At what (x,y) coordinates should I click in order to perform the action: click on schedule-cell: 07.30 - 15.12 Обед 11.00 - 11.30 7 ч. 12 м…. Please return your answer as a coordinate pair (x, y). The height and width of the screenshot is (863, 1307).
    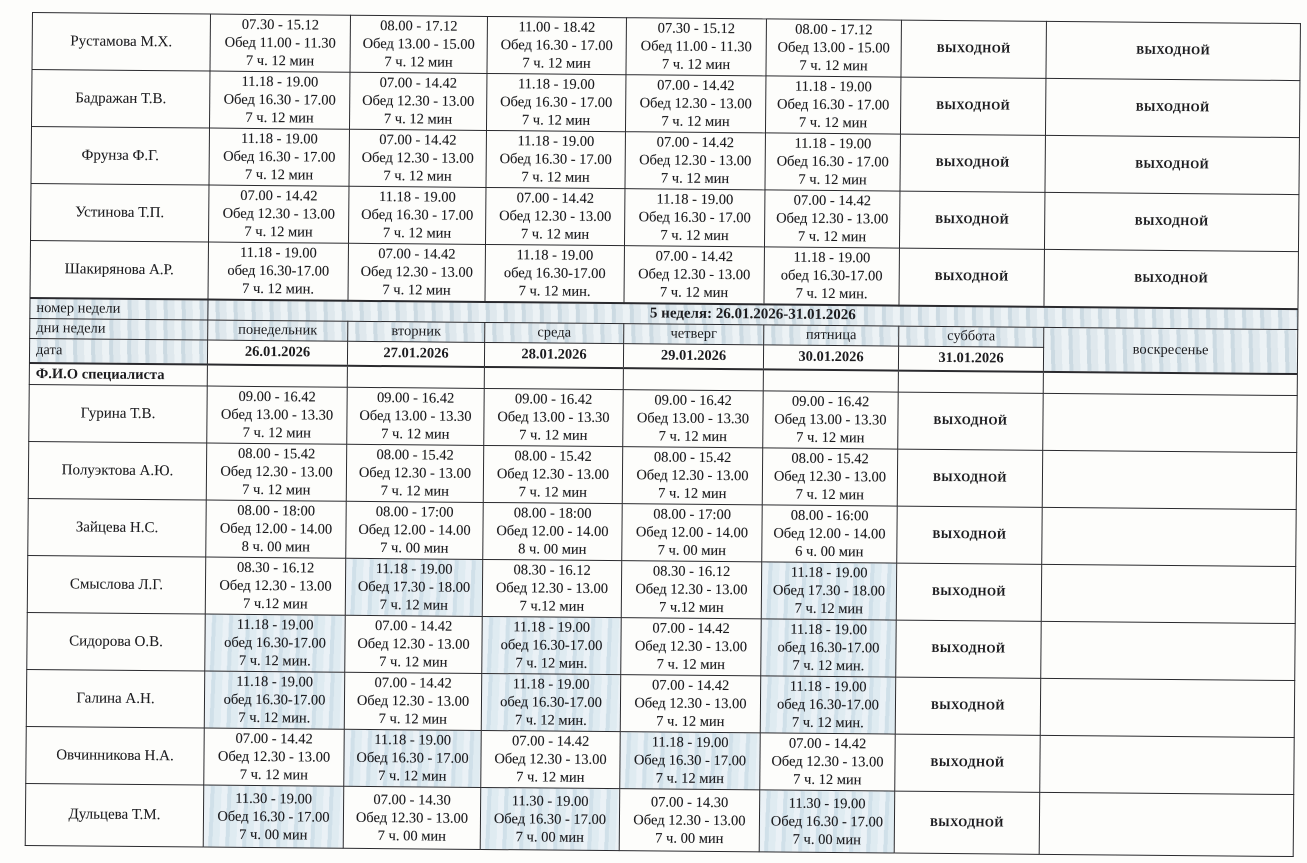
    Looking at the image, I should click on (696, 46).